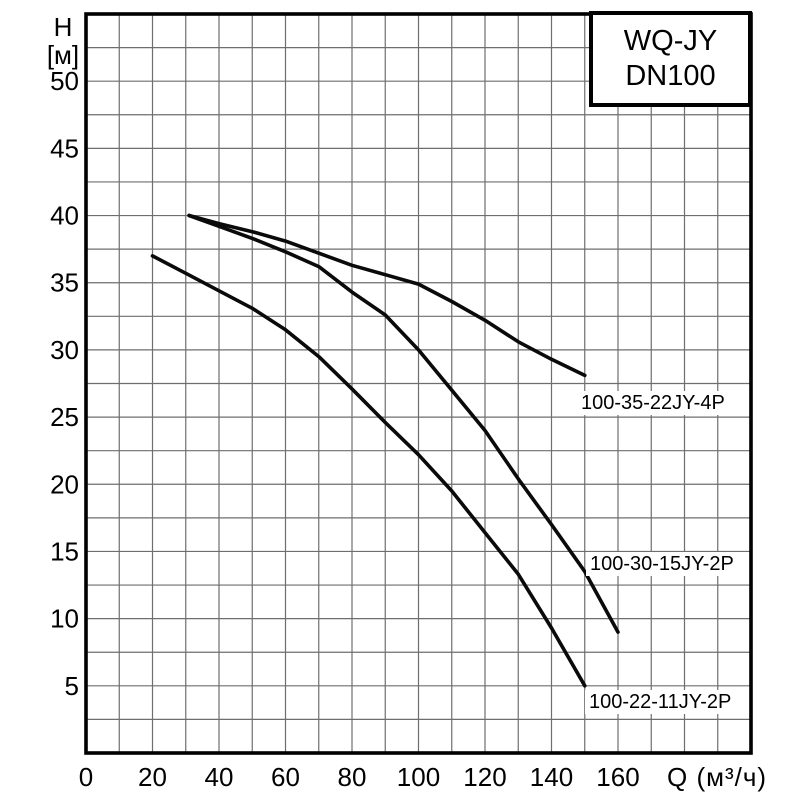 Image resolution: width=800 pixels, height=800 pixels. I want to click on x-tick-label: 100, so click(418, 777).